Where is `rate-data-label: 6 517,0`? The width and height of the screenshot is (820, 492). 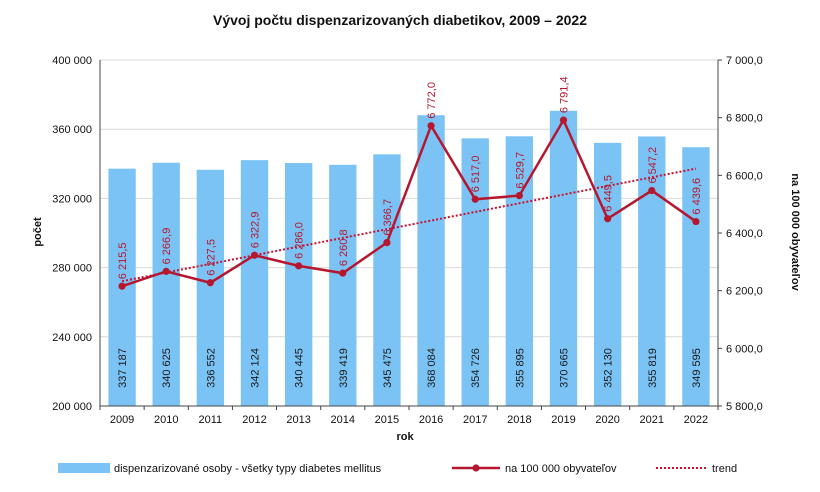 rate-data-label: 6 517,0 is located at coordinates (476, 174).